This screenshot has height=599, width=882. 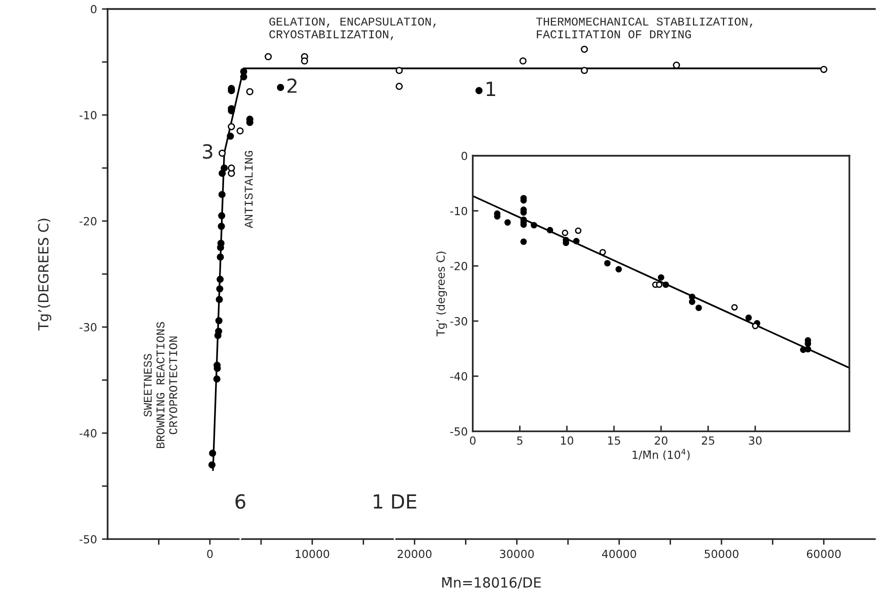 What do you see at coordinates (395, 501) in the screenshot?
I see `annotation: 1 DE` at bounding box center [395, 501].